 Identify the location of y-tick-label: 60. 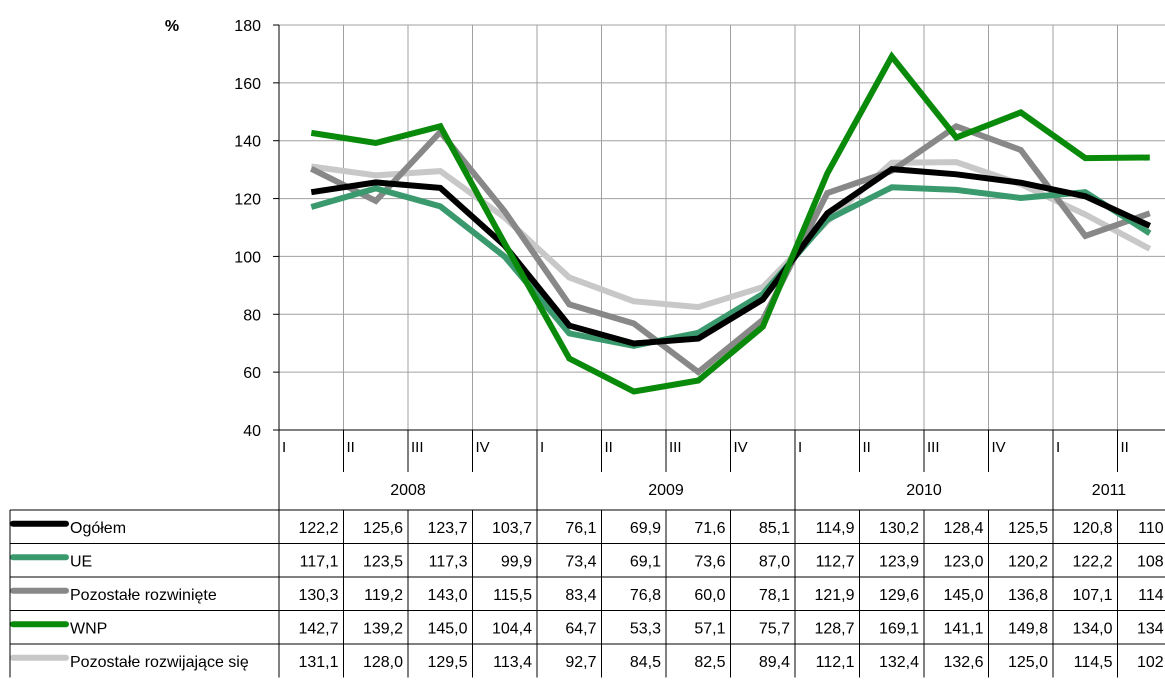
(252, 373).